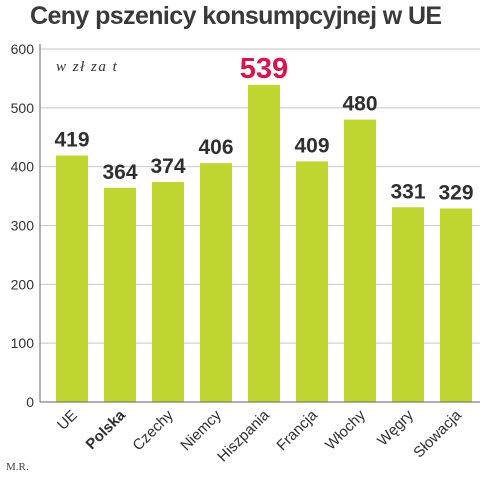  Describe the element at coordinates (264, 69) in the screenshot. I see `value-label: 539` at that location.